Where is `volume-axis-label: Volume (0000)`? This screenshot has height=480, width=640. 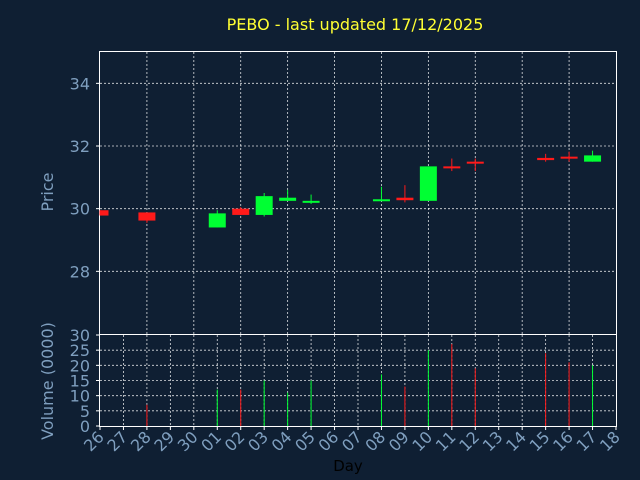 volume-axis-label: Volume (0000) is located at coordinates (47, 381).